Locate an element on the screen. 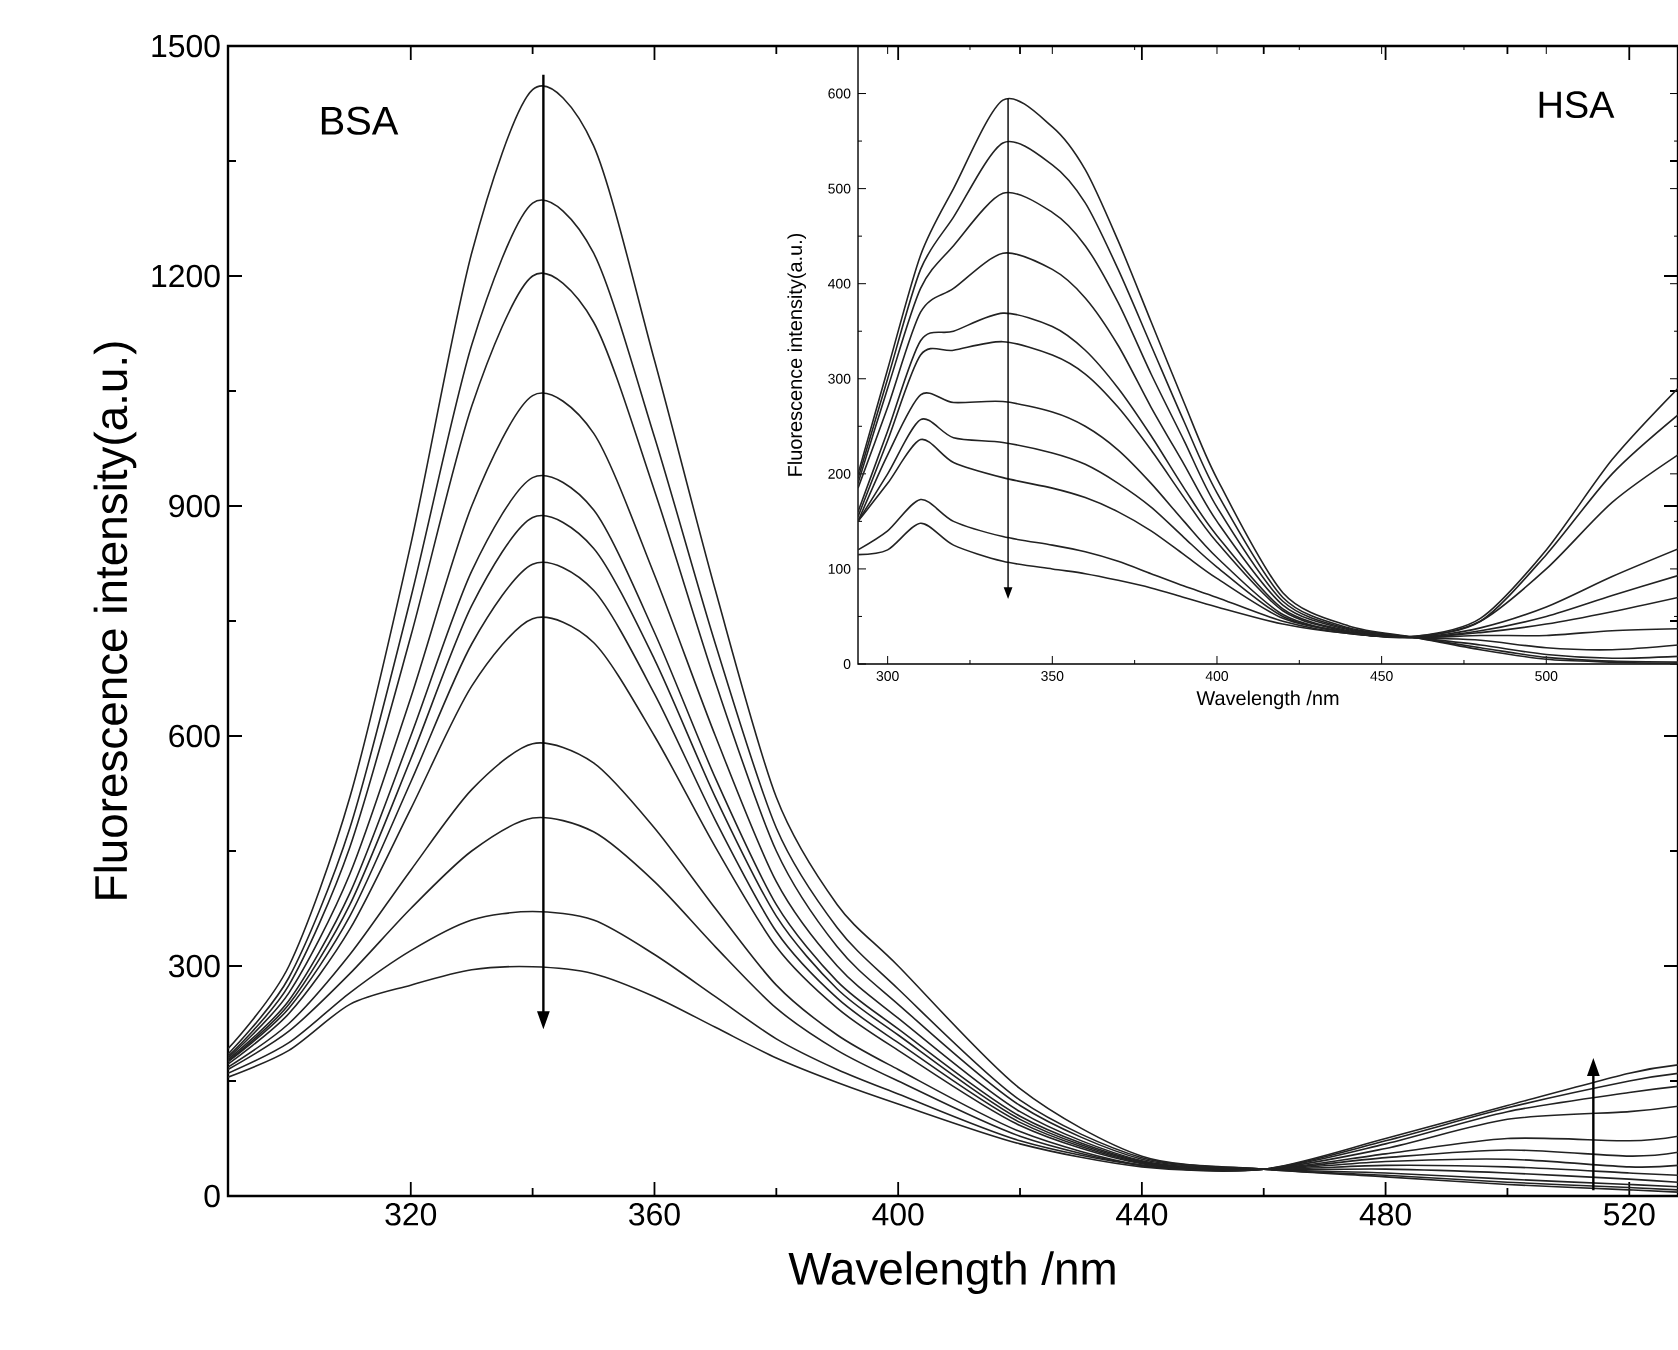 The height and width of the screenshot is (1350, 1678). y-tick-label: 600 is located at coordinates (194, 736).